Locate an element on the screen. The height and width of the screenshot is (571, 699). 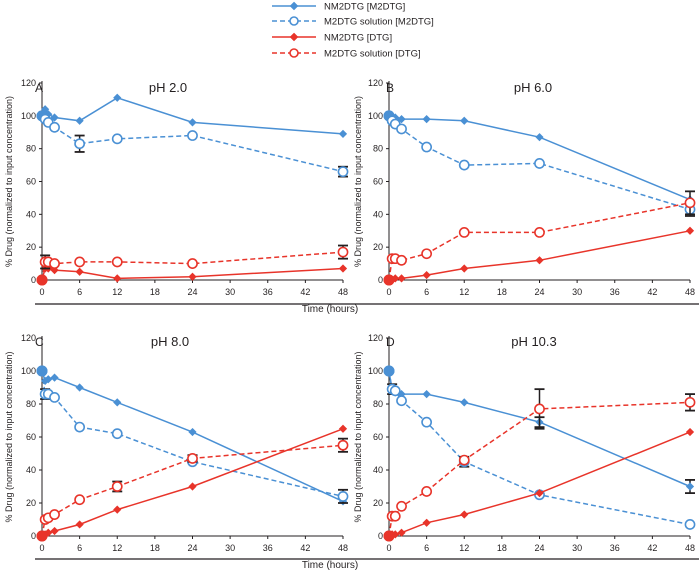
panel-title: pH 10.3 is located at coordinates (534, 341).